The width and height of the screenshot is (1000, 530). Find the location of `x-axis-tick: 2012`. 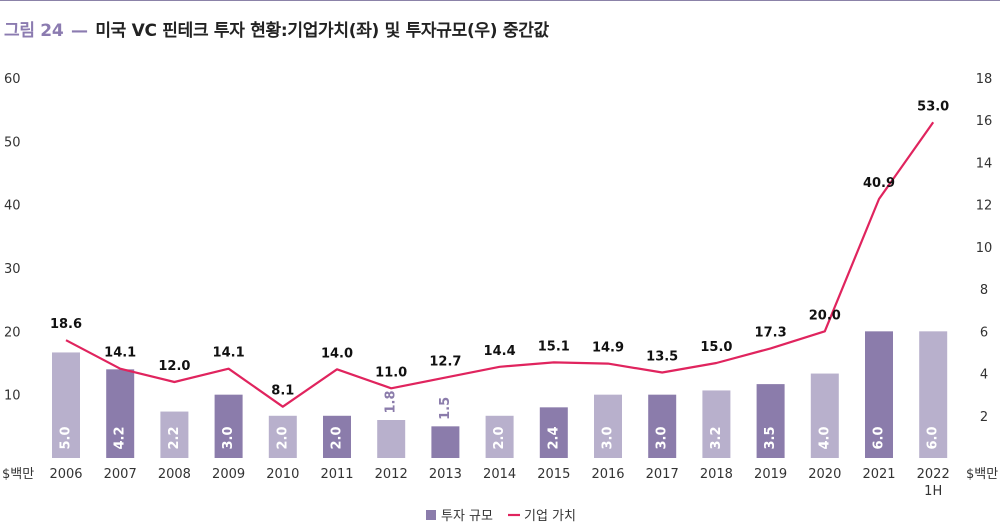

x-axis-tick: 2012 is located at coordinates (391, 474).